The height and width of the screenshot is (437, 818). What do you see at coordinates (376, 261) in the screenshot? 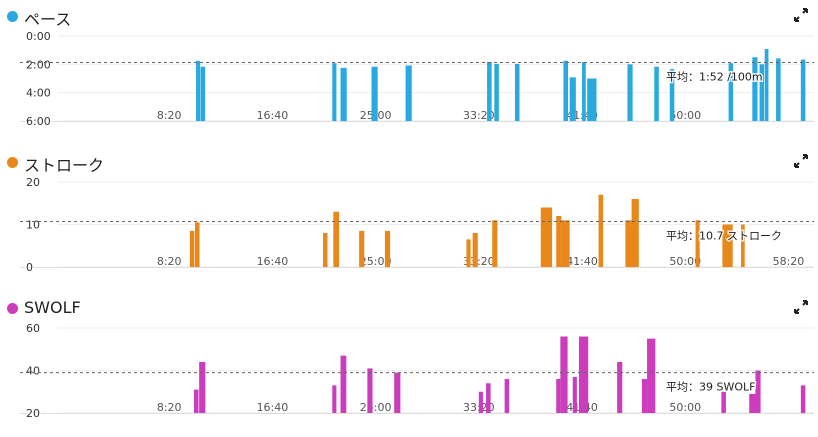
I see `stroke-x-tick-label: 25:00` at bounding box center [376, 261].